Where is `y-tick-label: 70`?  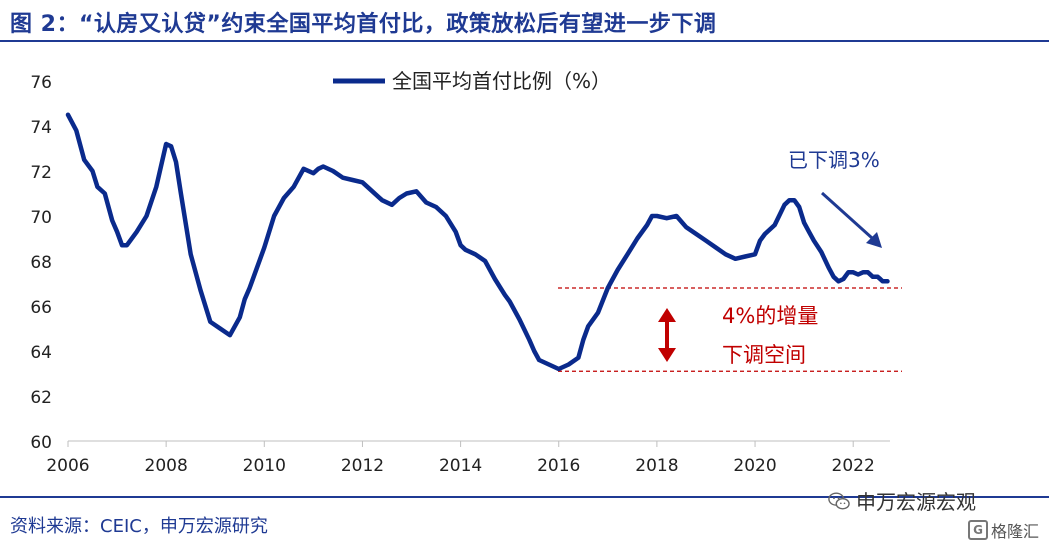 y-tick-label: 70 is located at coordinates (41, 218).